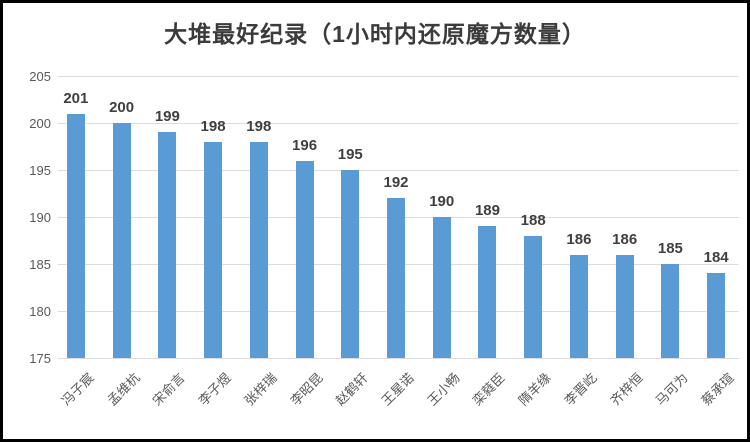  I want to click on x-axis-category-label: 王小畅, so click(443, 389).